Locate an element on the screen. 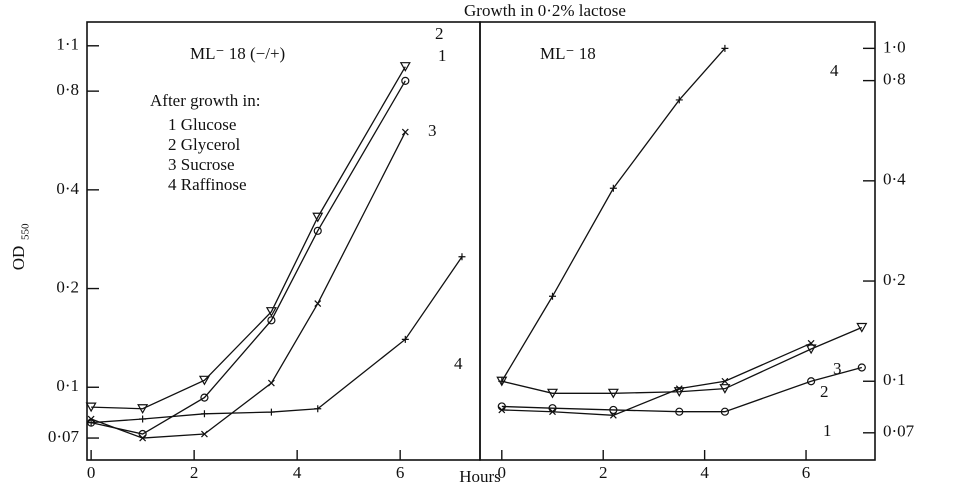  legend-entry: 2 Glycerol is located at coordinates (204, 144).